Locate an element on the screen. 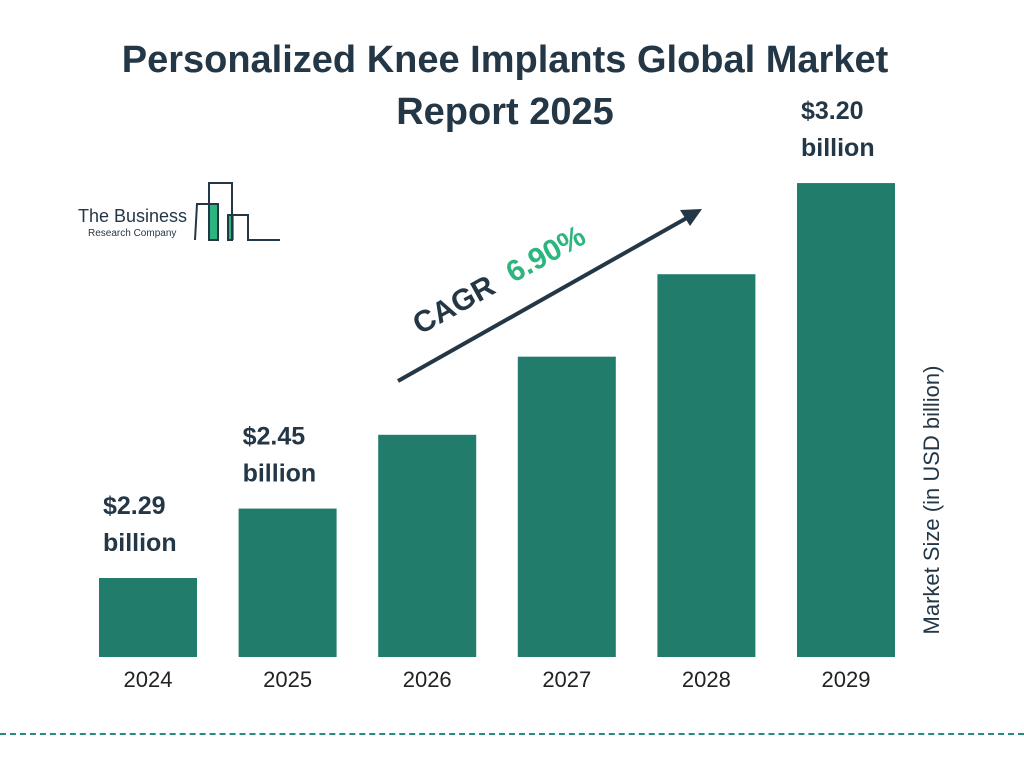 This screenshot has height=768, width=1024. x-tick-label: 2029 is located at coordinates (846, 679).